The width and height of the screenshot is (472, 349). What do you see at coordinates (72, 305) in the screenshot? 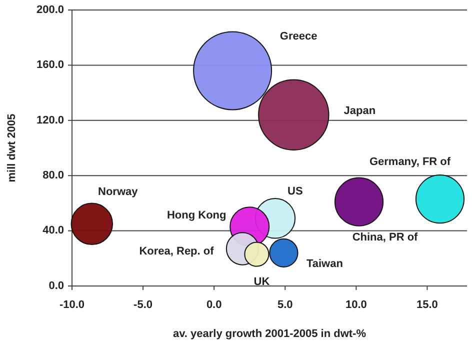
I see `x-tick-label: -10.0` at bounding box center [72, 305].